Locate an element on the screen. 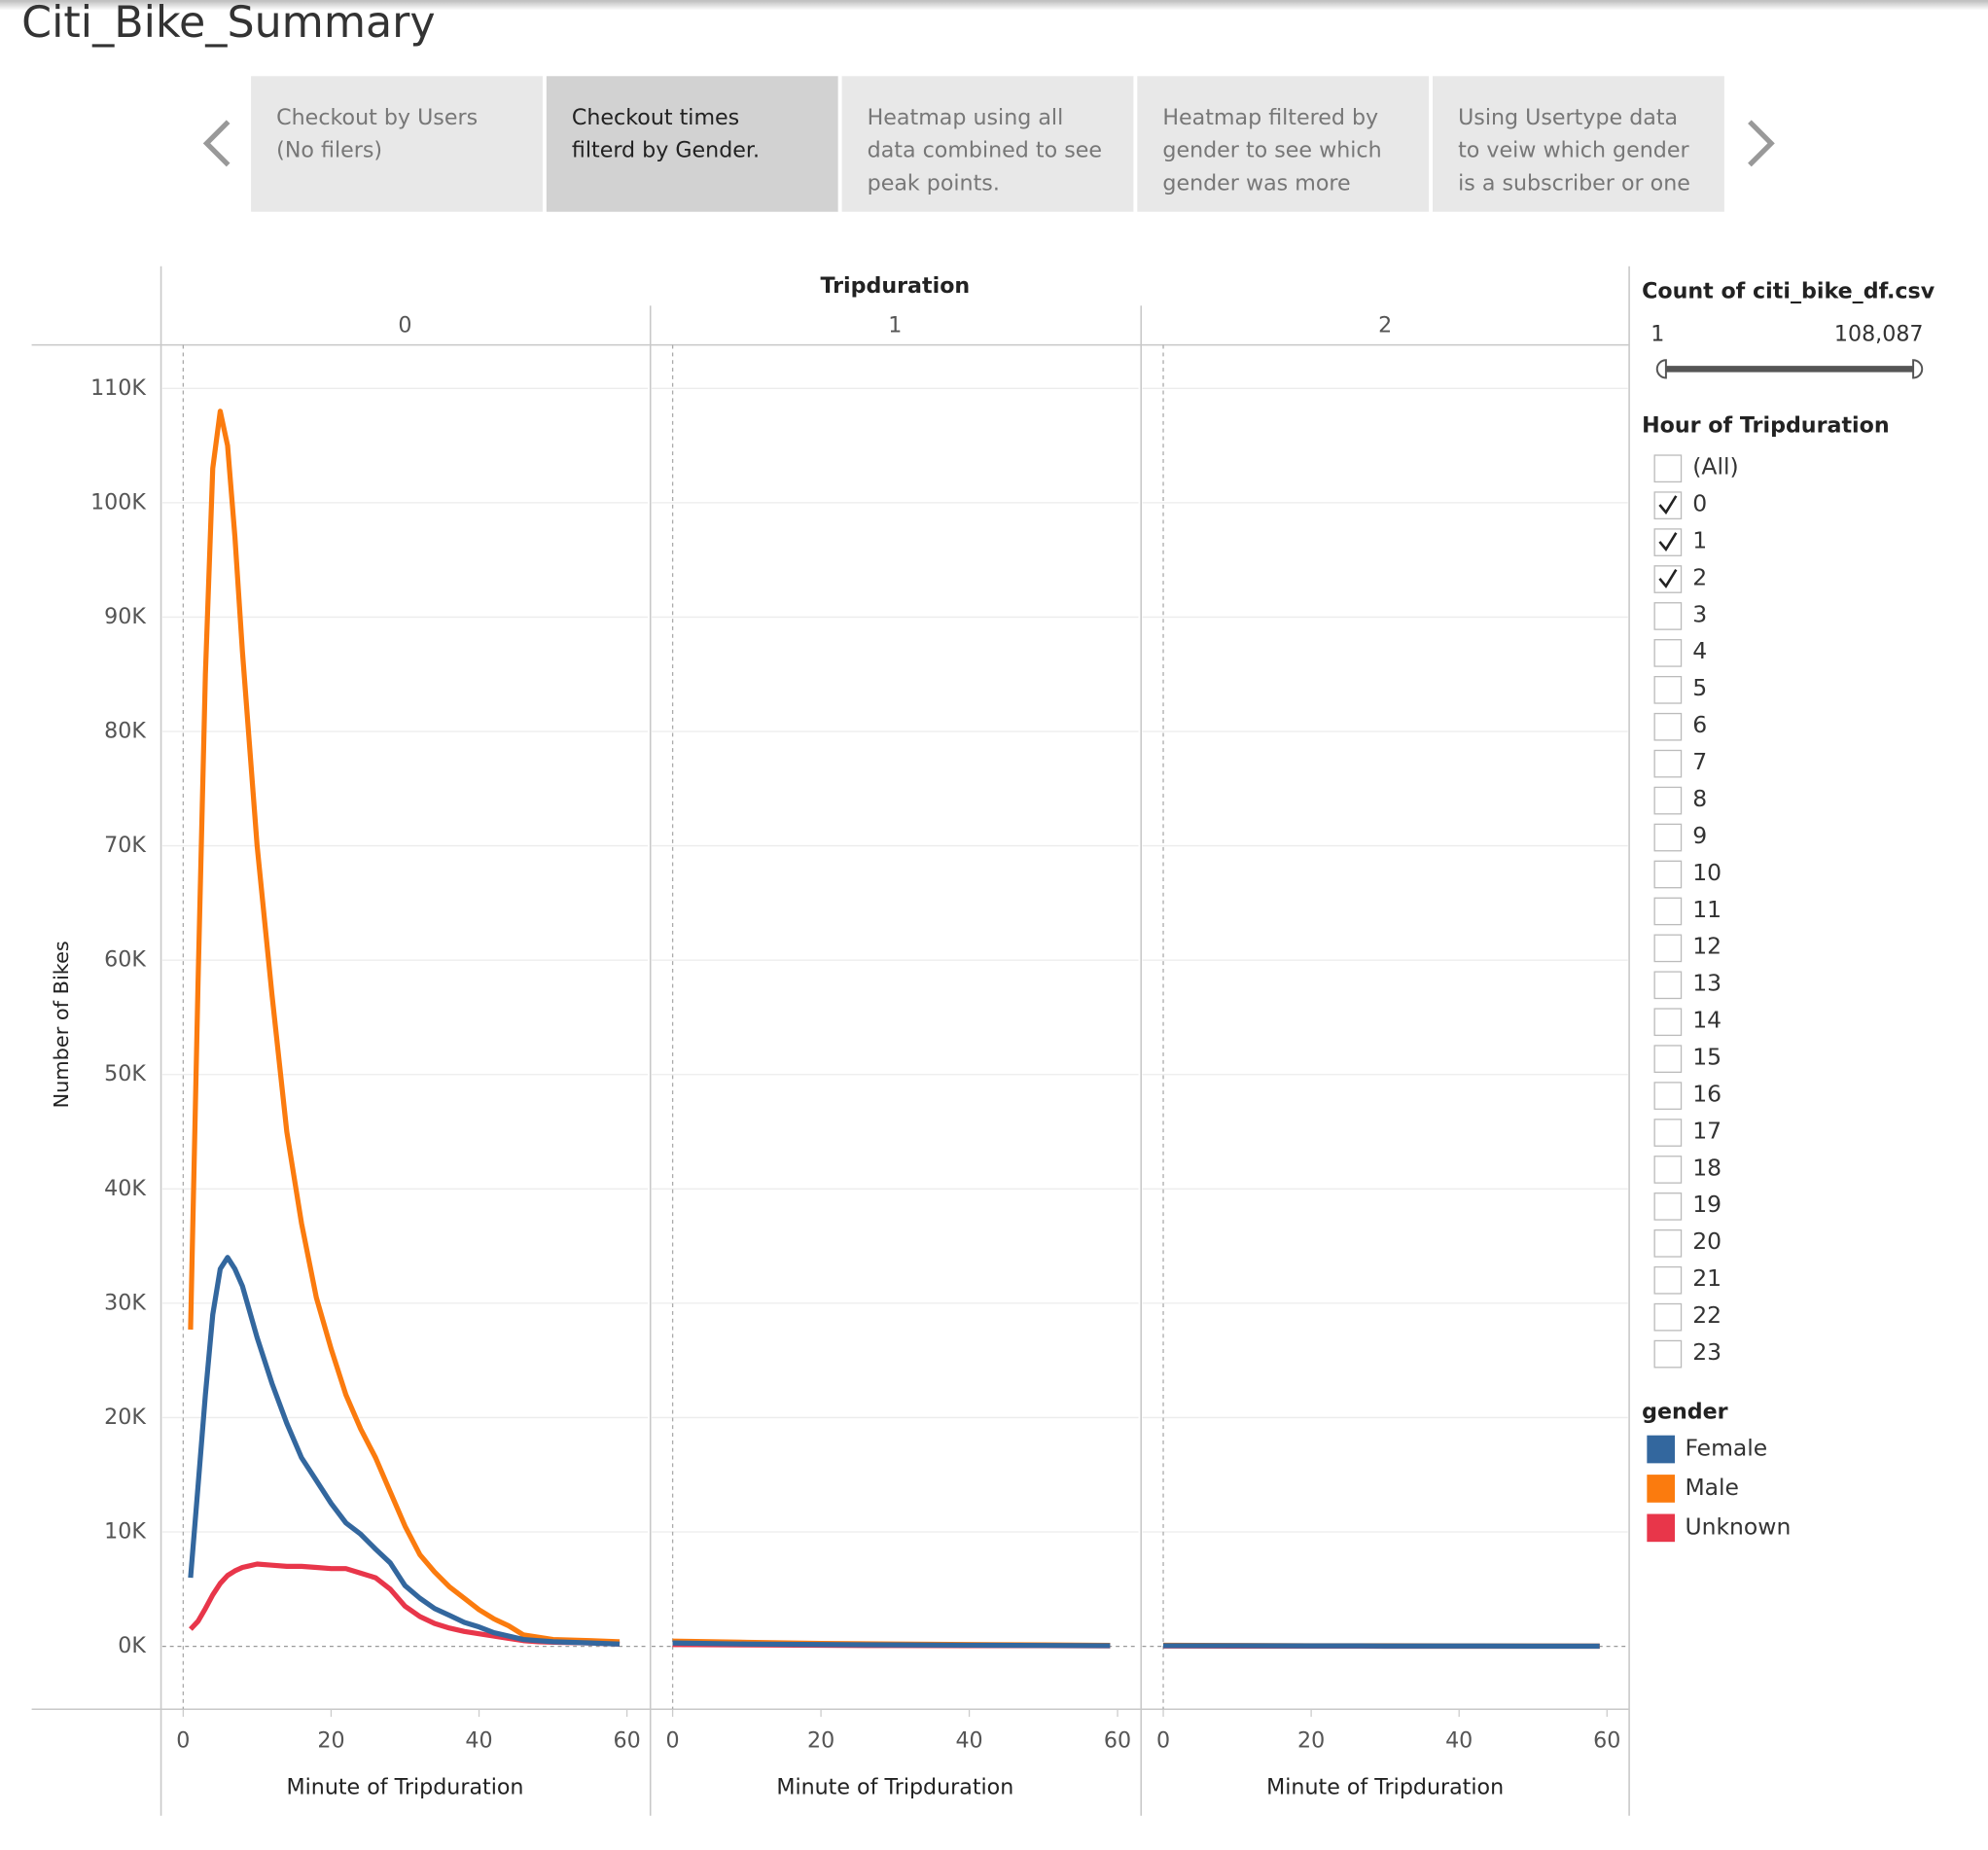 The height and width of the screenshot is (1850, 1988). y-tick-label: 10K is located at coordinates (125, 1532).